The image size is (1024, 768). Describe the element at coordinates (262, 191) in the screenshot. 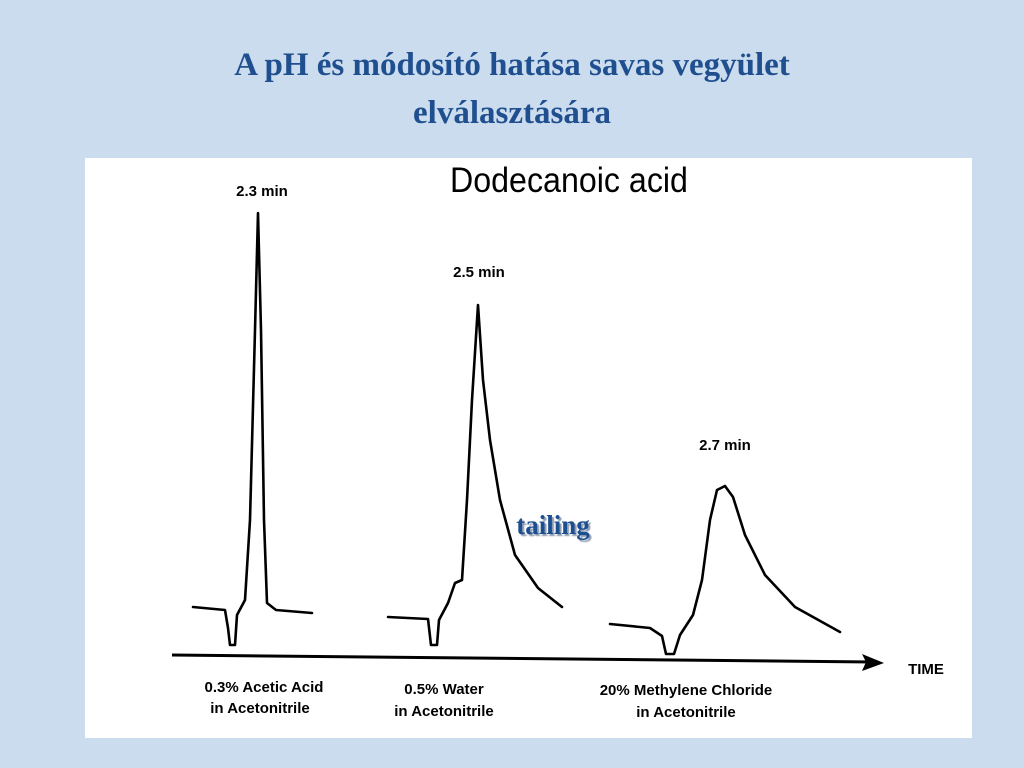

I see `peak-label: 2.3 min` at that location.